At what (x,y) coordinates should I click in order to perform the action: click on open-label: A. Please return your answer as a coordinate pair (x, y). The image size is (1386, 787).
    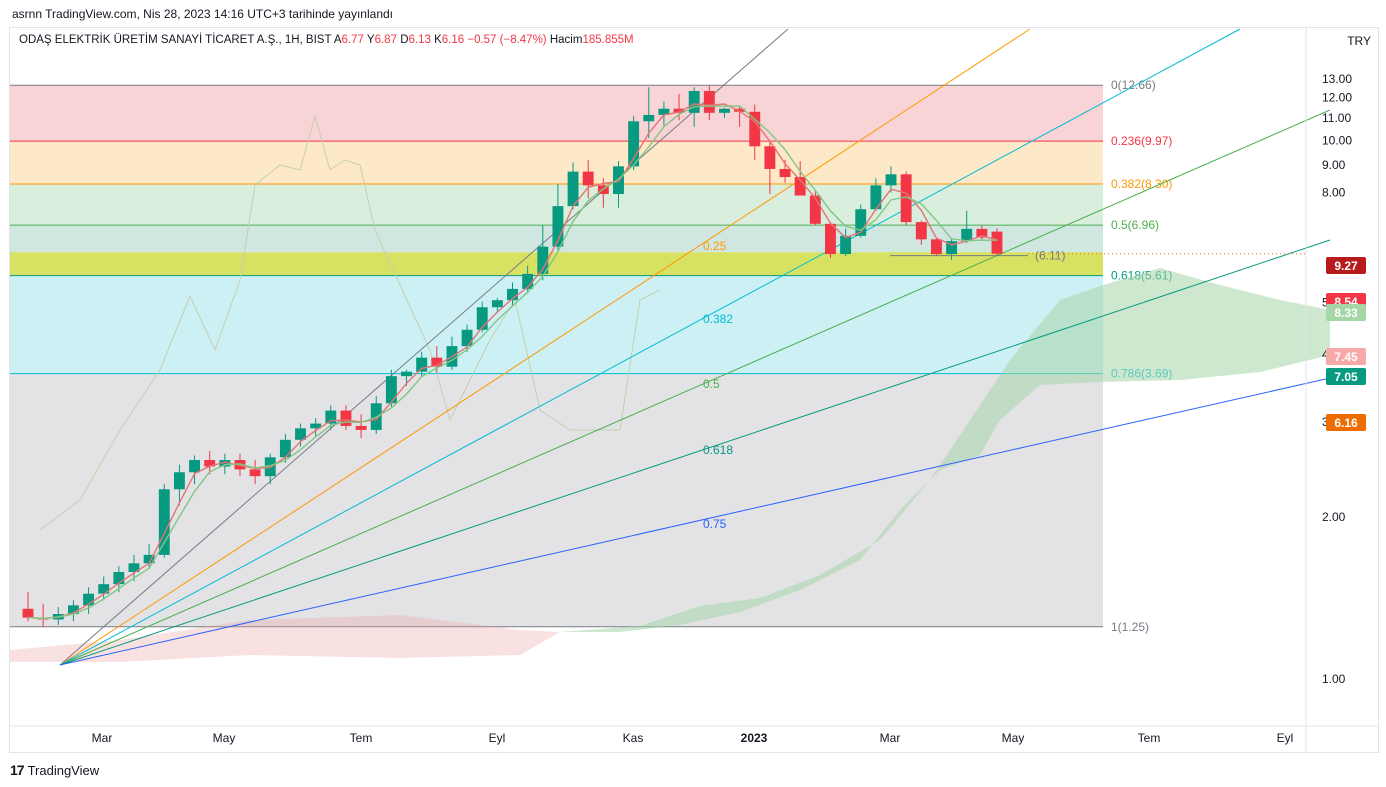
    Looking at the image, I should click on (337, 40).